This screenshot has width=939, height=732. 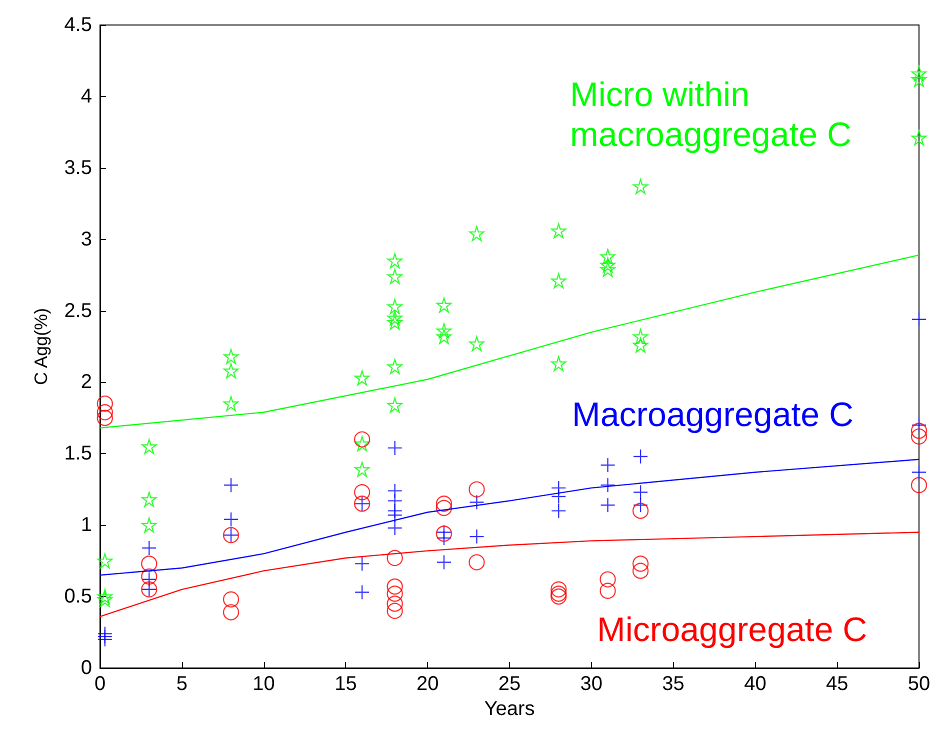 I want to click on x-tick-label: 45, so click(x=837, y=684).